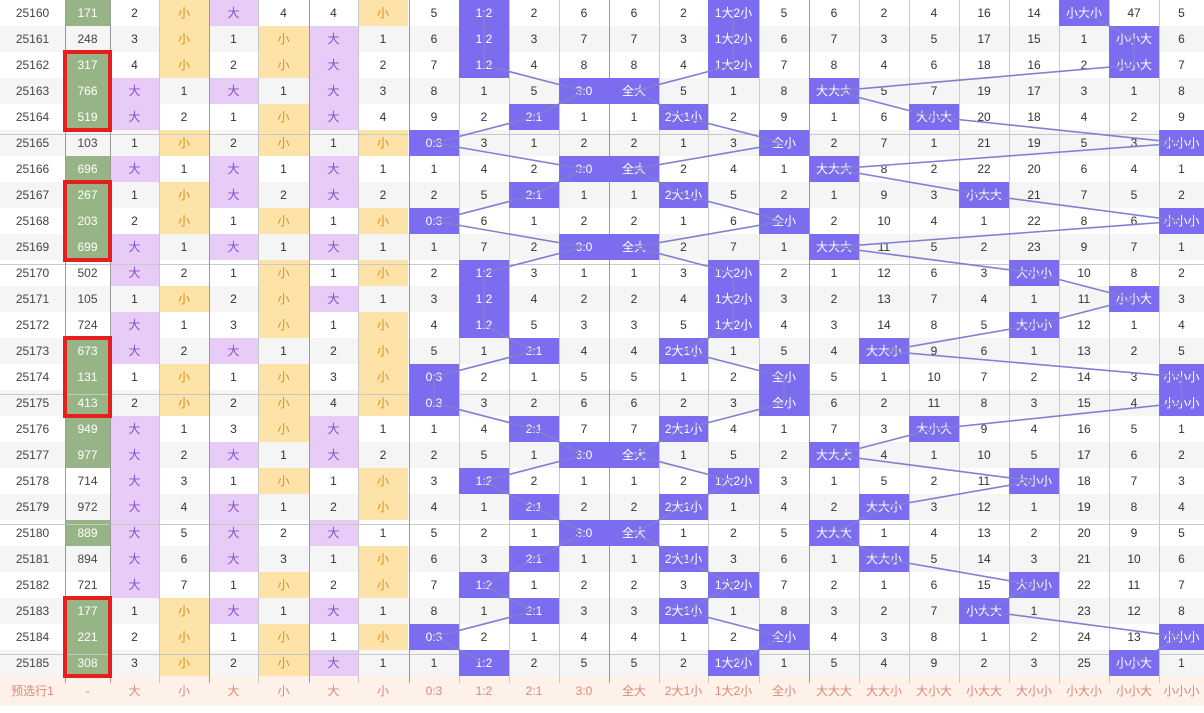 This screenshot has width=1204, height=713. I want to click on table-row: 25163 766 大 1 大 1 大 3 8 1 5 3:0 全大 5 1 8 大大大 5 7 19 17 3 1 8, so click(602, 91).